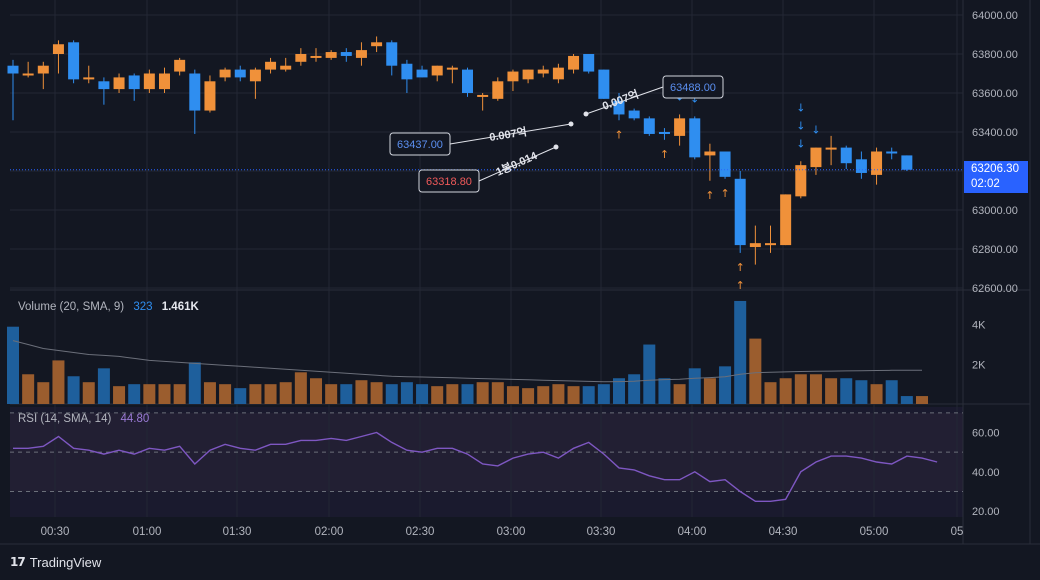  Describe the element at coordinates (995, 250) in the screenshot. I see `price-tick-label: 62800.00` at that location.